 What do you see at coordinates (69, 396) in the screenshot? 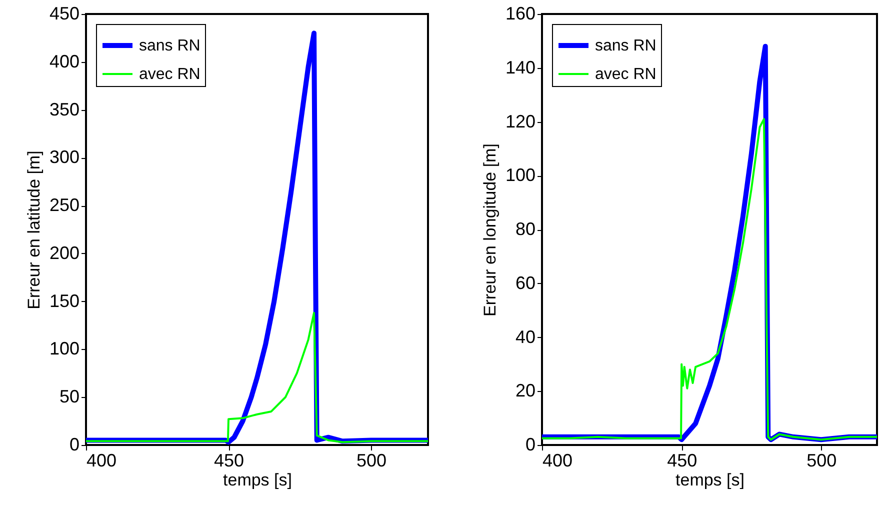
I see `y-tick-label: 50` at bounding box center [69, 396].